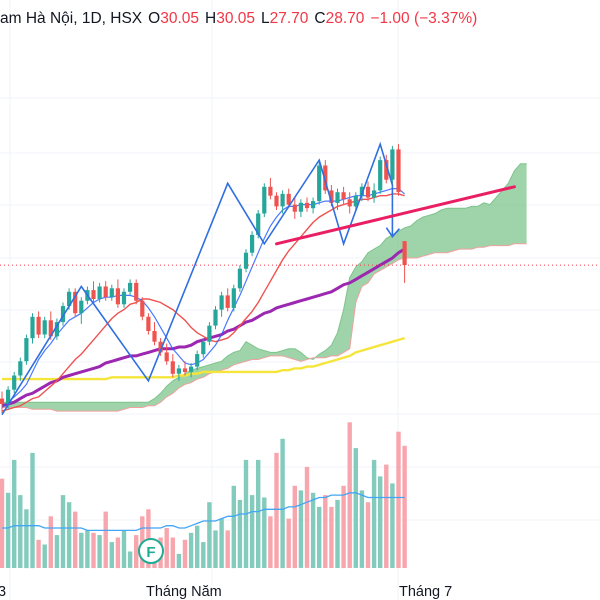  What do you see at coordinates (265, 18) in the screenshot?
I see `low-label: L` at bounding box center [265, 18].